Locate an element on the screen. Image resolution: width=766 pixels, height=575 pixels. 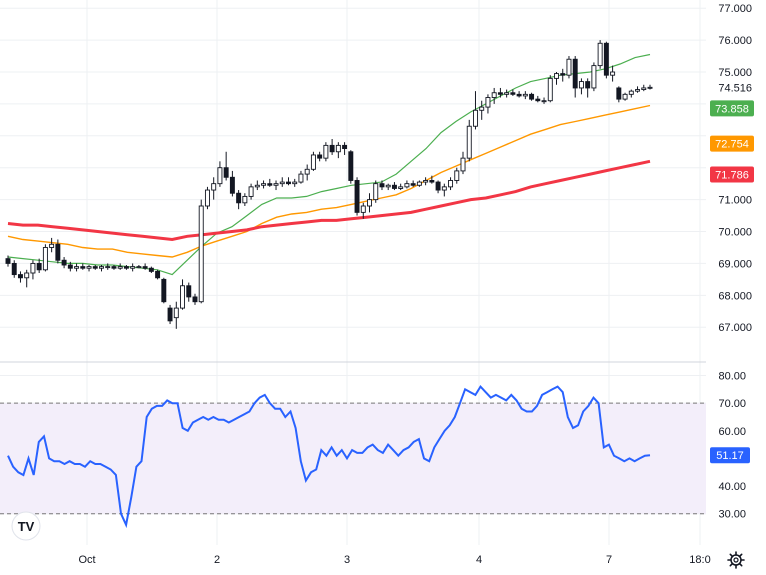
price-tick-label: 67.000 is located at coordinates (735, 328).